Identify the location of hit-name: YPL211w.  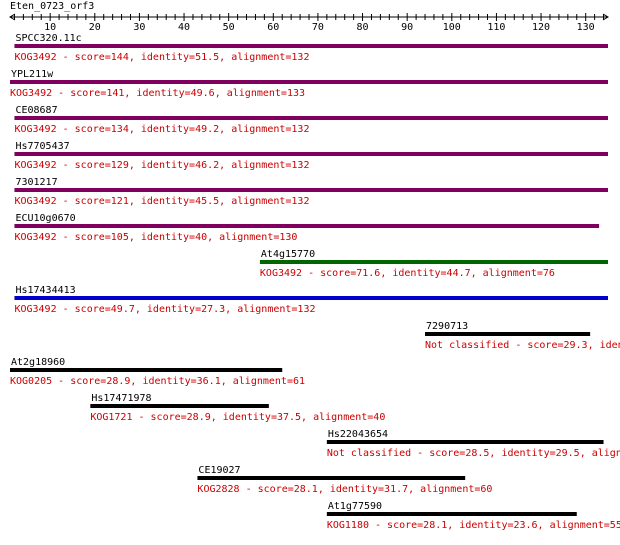
(32, 74).